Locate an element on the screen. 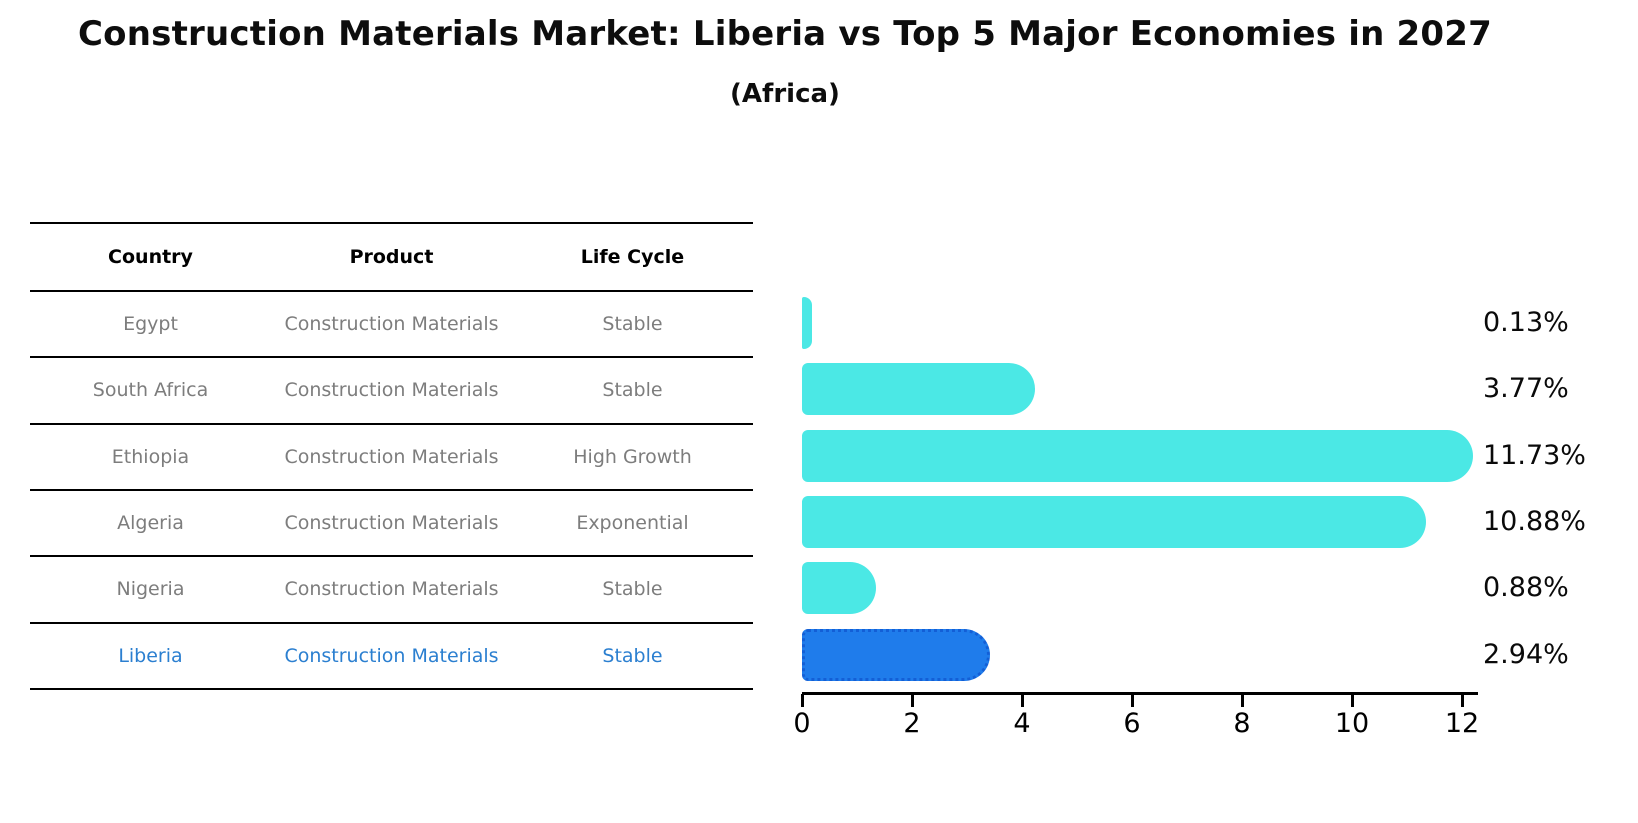 Image resolution: width=1638 pixels, height=823 pixels. x-axis-tick-label: 8 is located at coordinates (1242, 723).